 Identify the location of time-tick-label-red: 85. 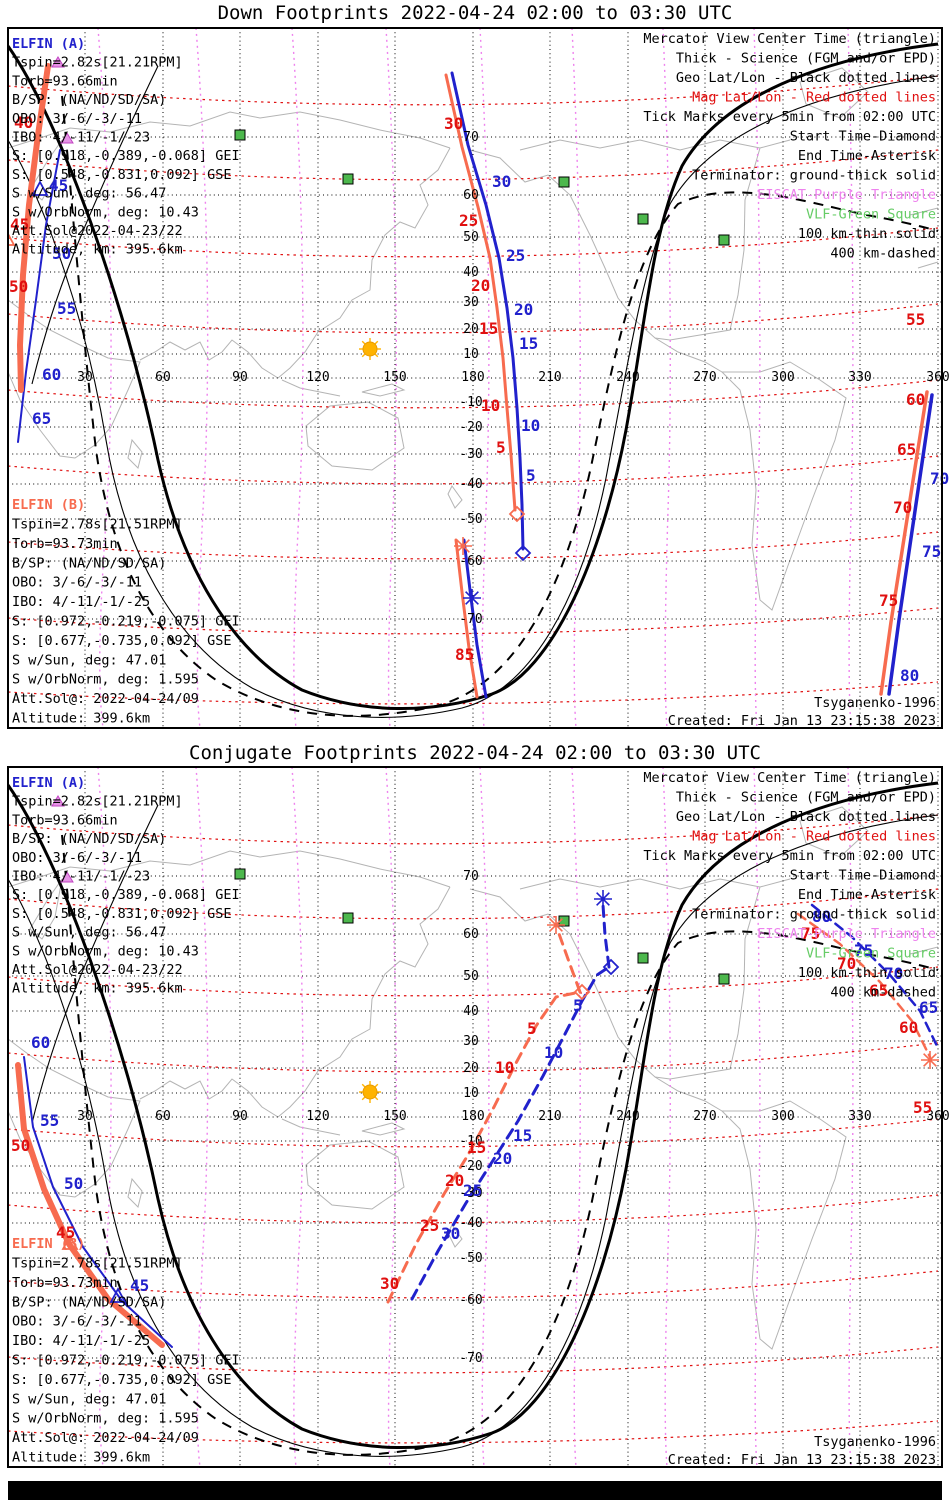
(464, 654).